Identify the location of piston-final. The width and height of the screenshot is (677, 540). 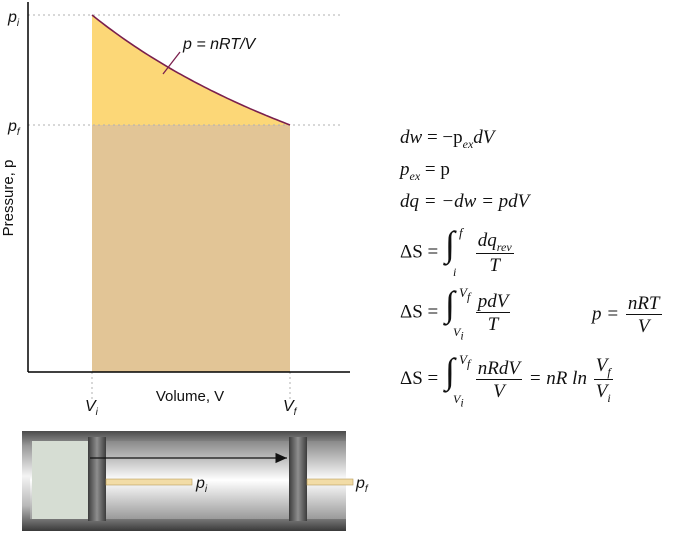
(298, 479).